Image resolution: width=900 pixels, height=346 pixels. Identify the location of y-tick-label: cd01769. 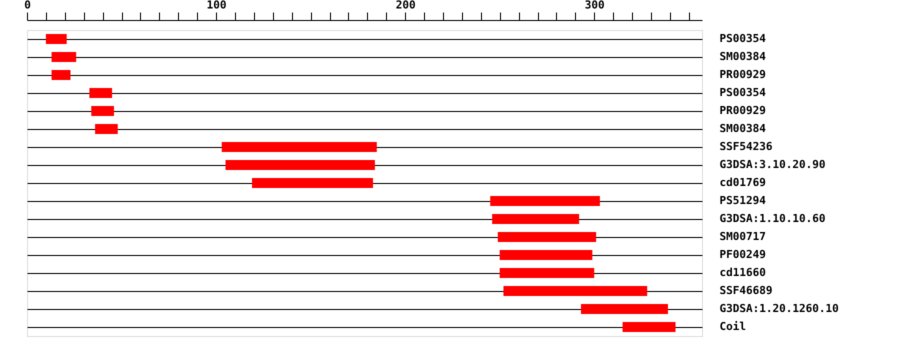
(743, 182).